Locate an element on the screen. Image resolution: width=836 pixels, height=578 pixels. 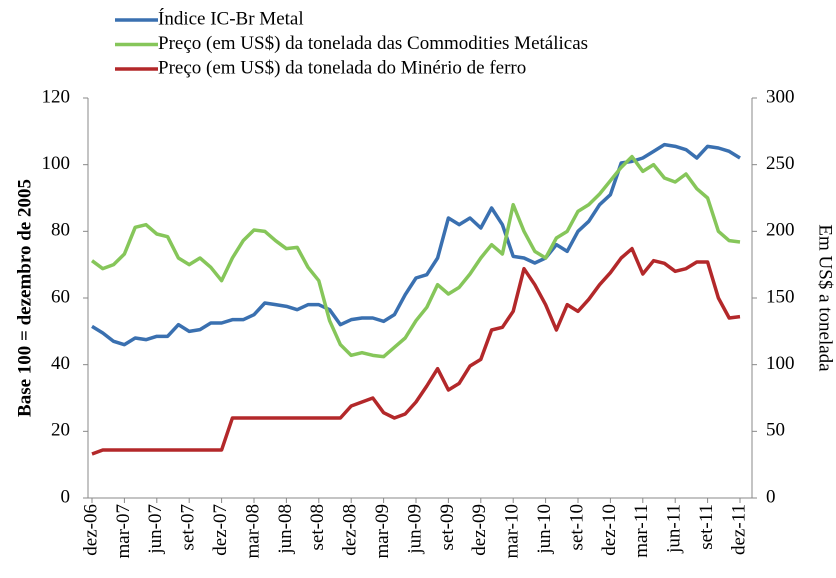
y-tick-label: 60 is located at coordinates (60, 296).